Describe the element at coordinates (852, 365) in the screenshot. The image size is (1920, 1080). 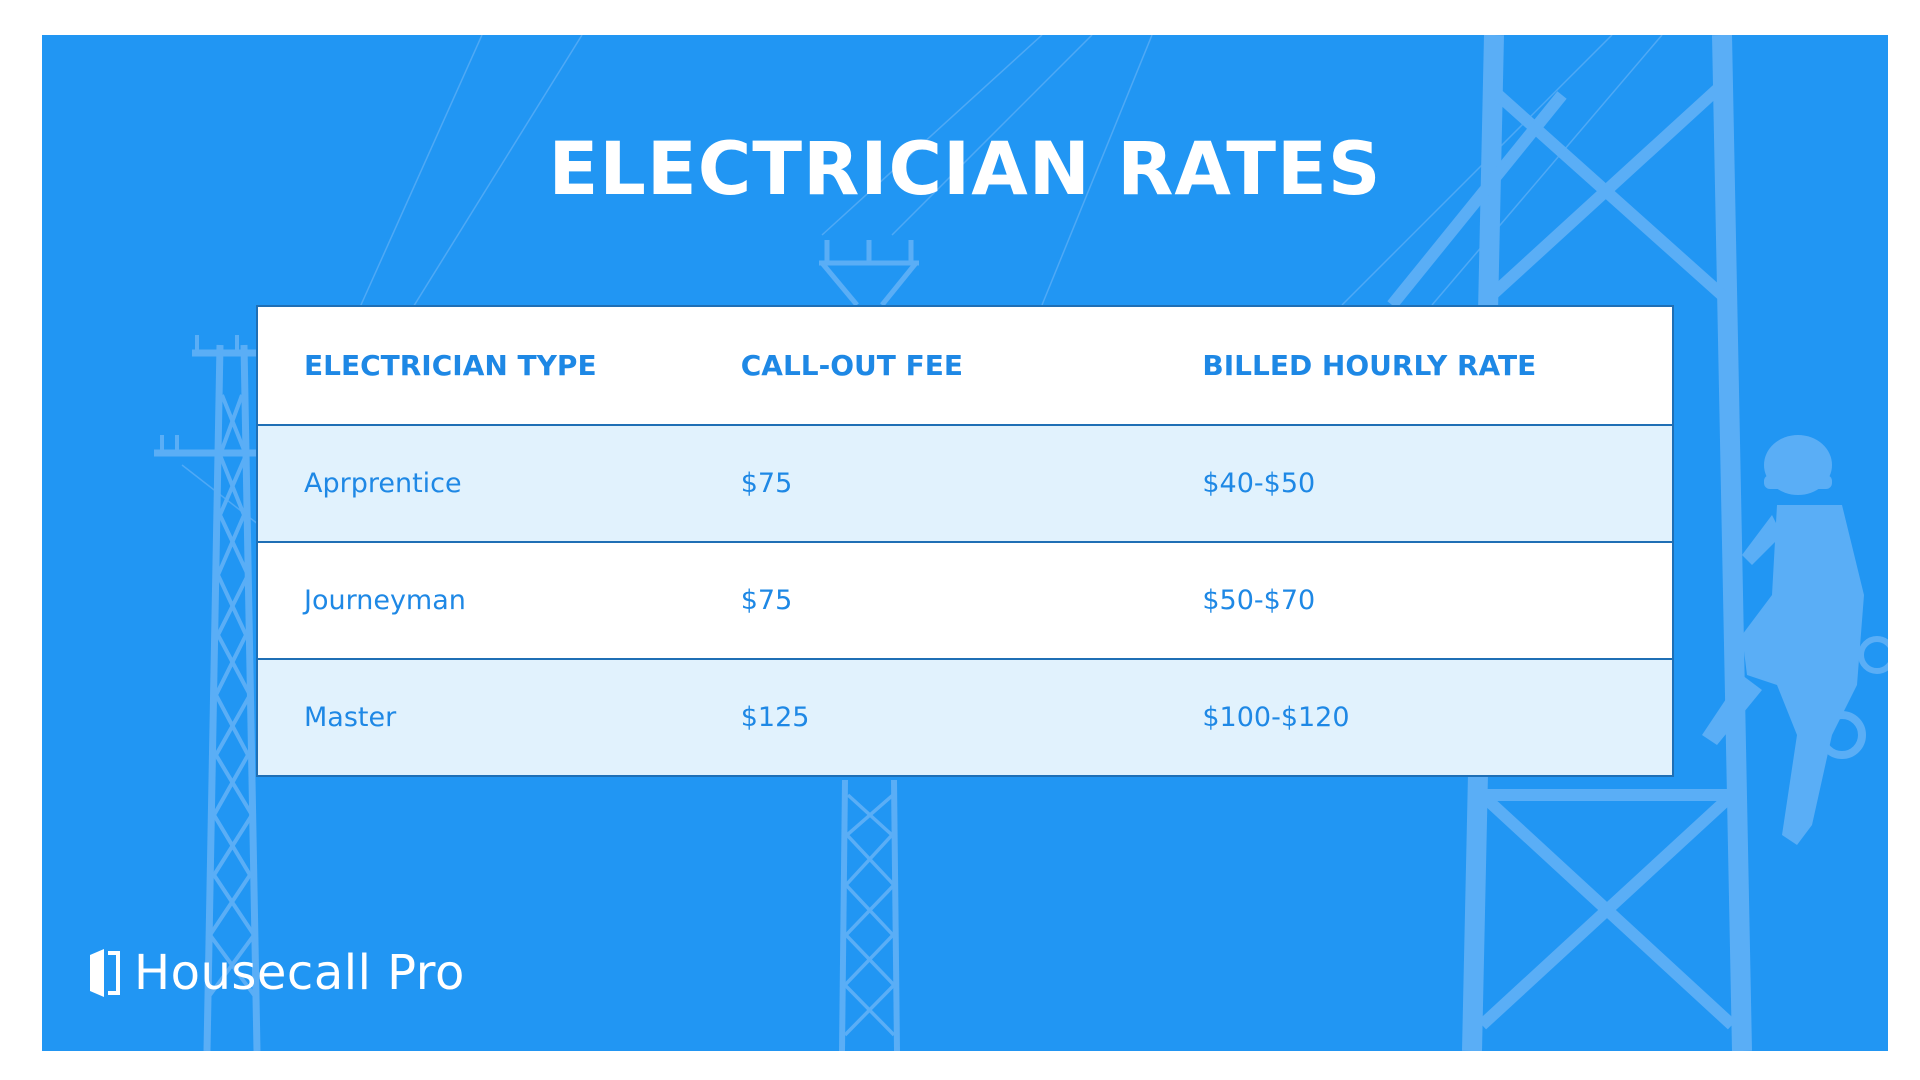
I see `column-header-call-out-fee: CALL-OUT FEE` at that location.